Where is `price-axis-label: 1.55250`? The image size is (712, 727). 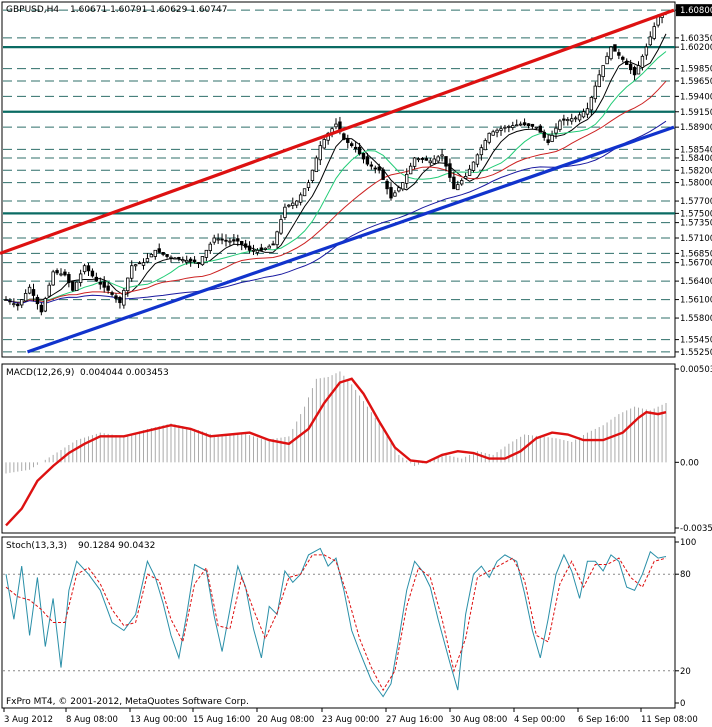
price-axis-label: 1.55250 is located at coordinates (696, 353).